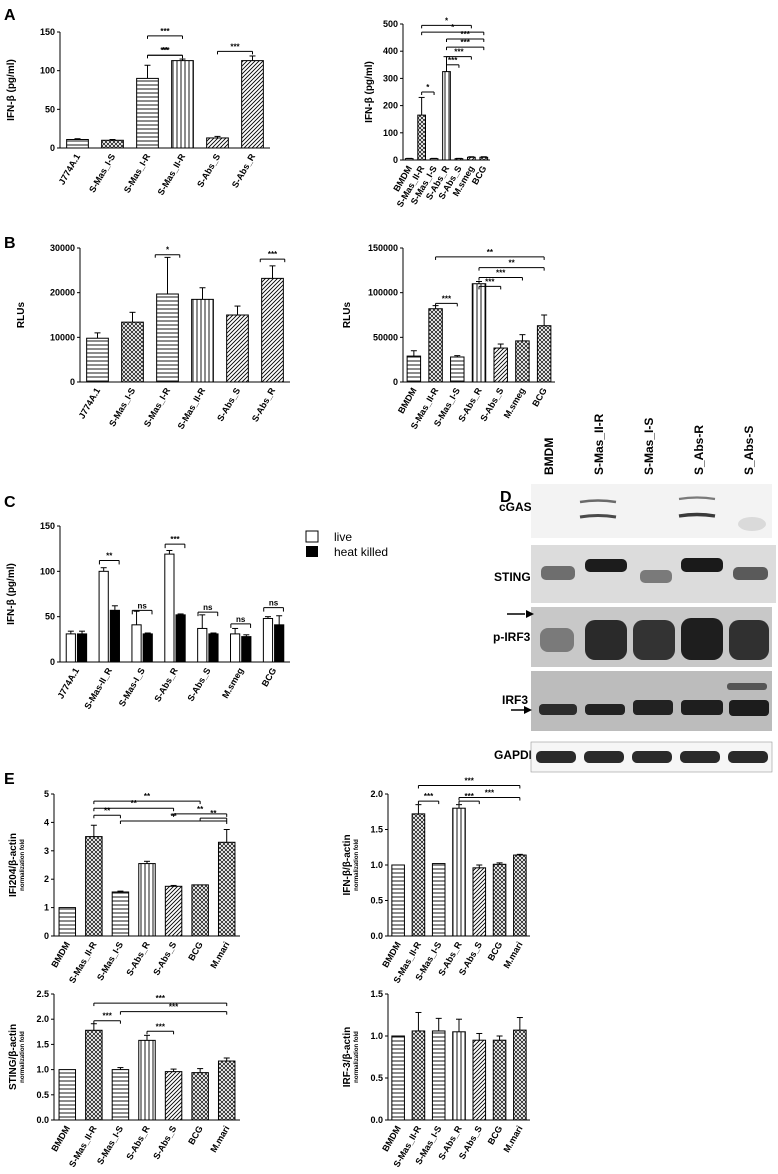  I want to click on category-label: J774A.1, so click(68, 683).